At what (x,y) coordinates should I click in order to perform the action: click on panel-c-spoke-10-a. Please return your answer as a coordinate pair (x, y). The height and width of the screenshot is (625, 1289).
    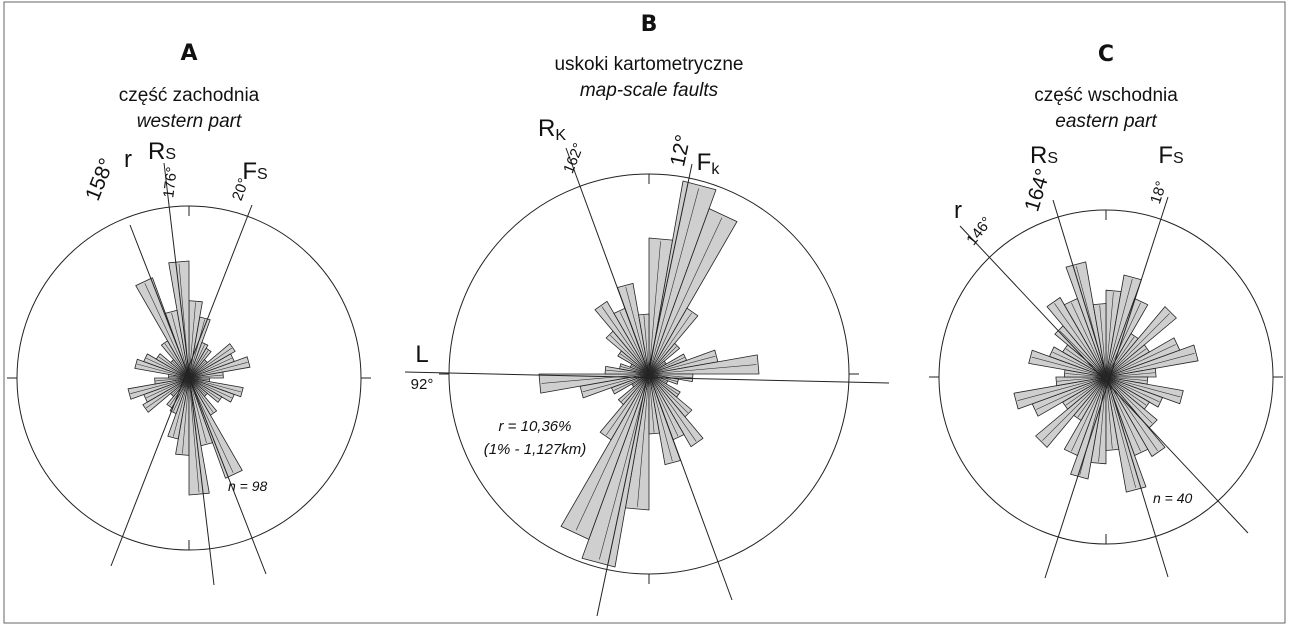
    Looking at the image, I should click on (1143, 387).